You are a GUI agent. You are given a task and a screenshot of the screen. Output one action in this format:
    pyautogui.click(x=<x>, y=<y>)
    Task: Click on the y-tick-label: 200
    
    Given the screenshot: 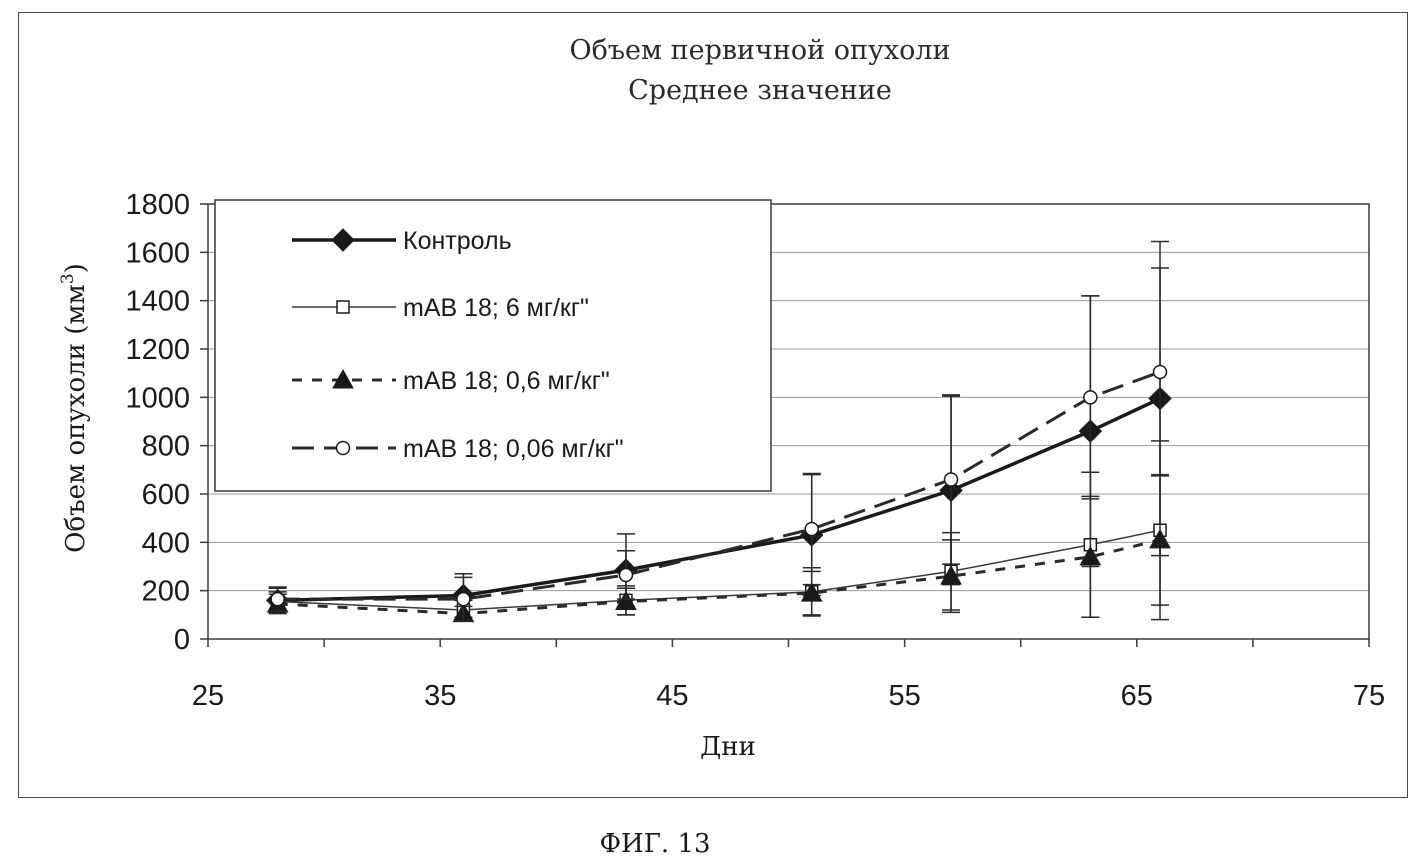 What is the action you would take?
    pyautogui.click(x=166, y=592)
    